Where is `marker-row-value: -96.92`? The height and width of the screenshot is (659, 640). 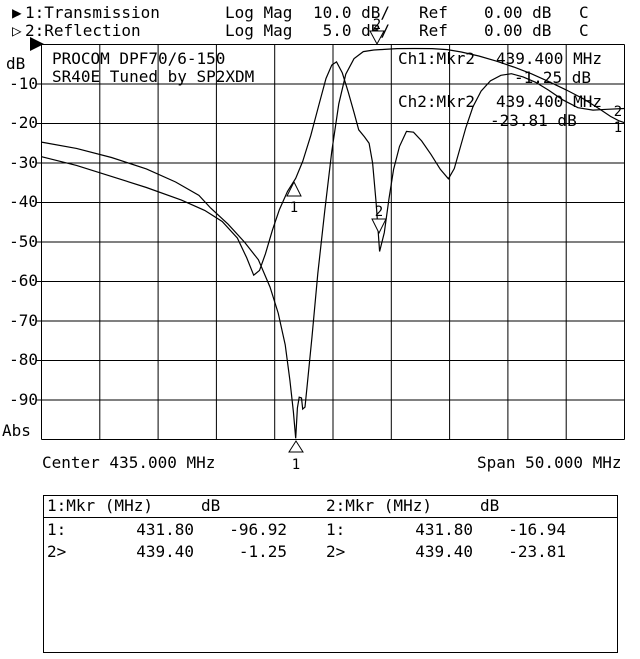
marker-row-value: -96.92 is located at coordinates (258, 529).